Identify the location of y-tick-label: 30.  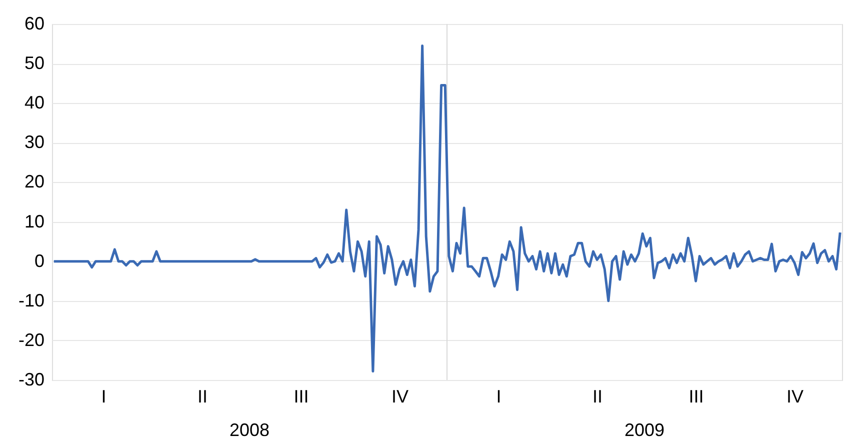
(34, 142).